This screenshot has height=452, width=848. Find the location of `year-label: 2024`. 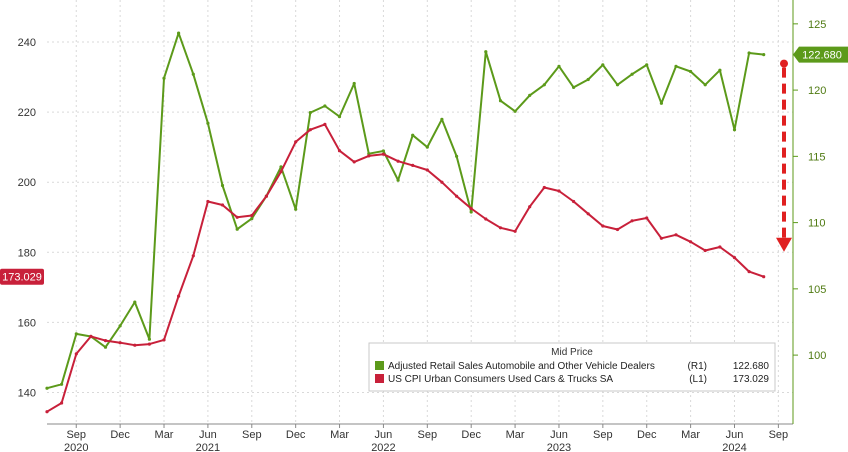

year-label: 2024 is located at coordinates (734, 447).